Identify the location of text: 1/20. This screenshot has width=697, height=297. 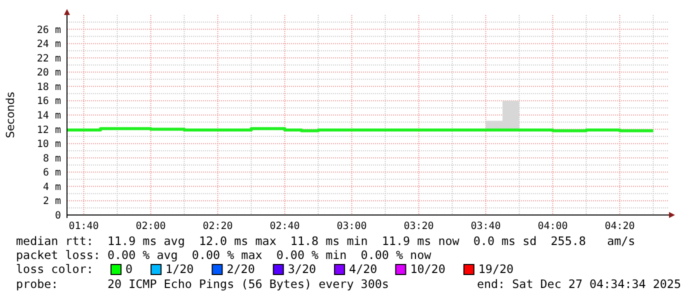
(180, 269).